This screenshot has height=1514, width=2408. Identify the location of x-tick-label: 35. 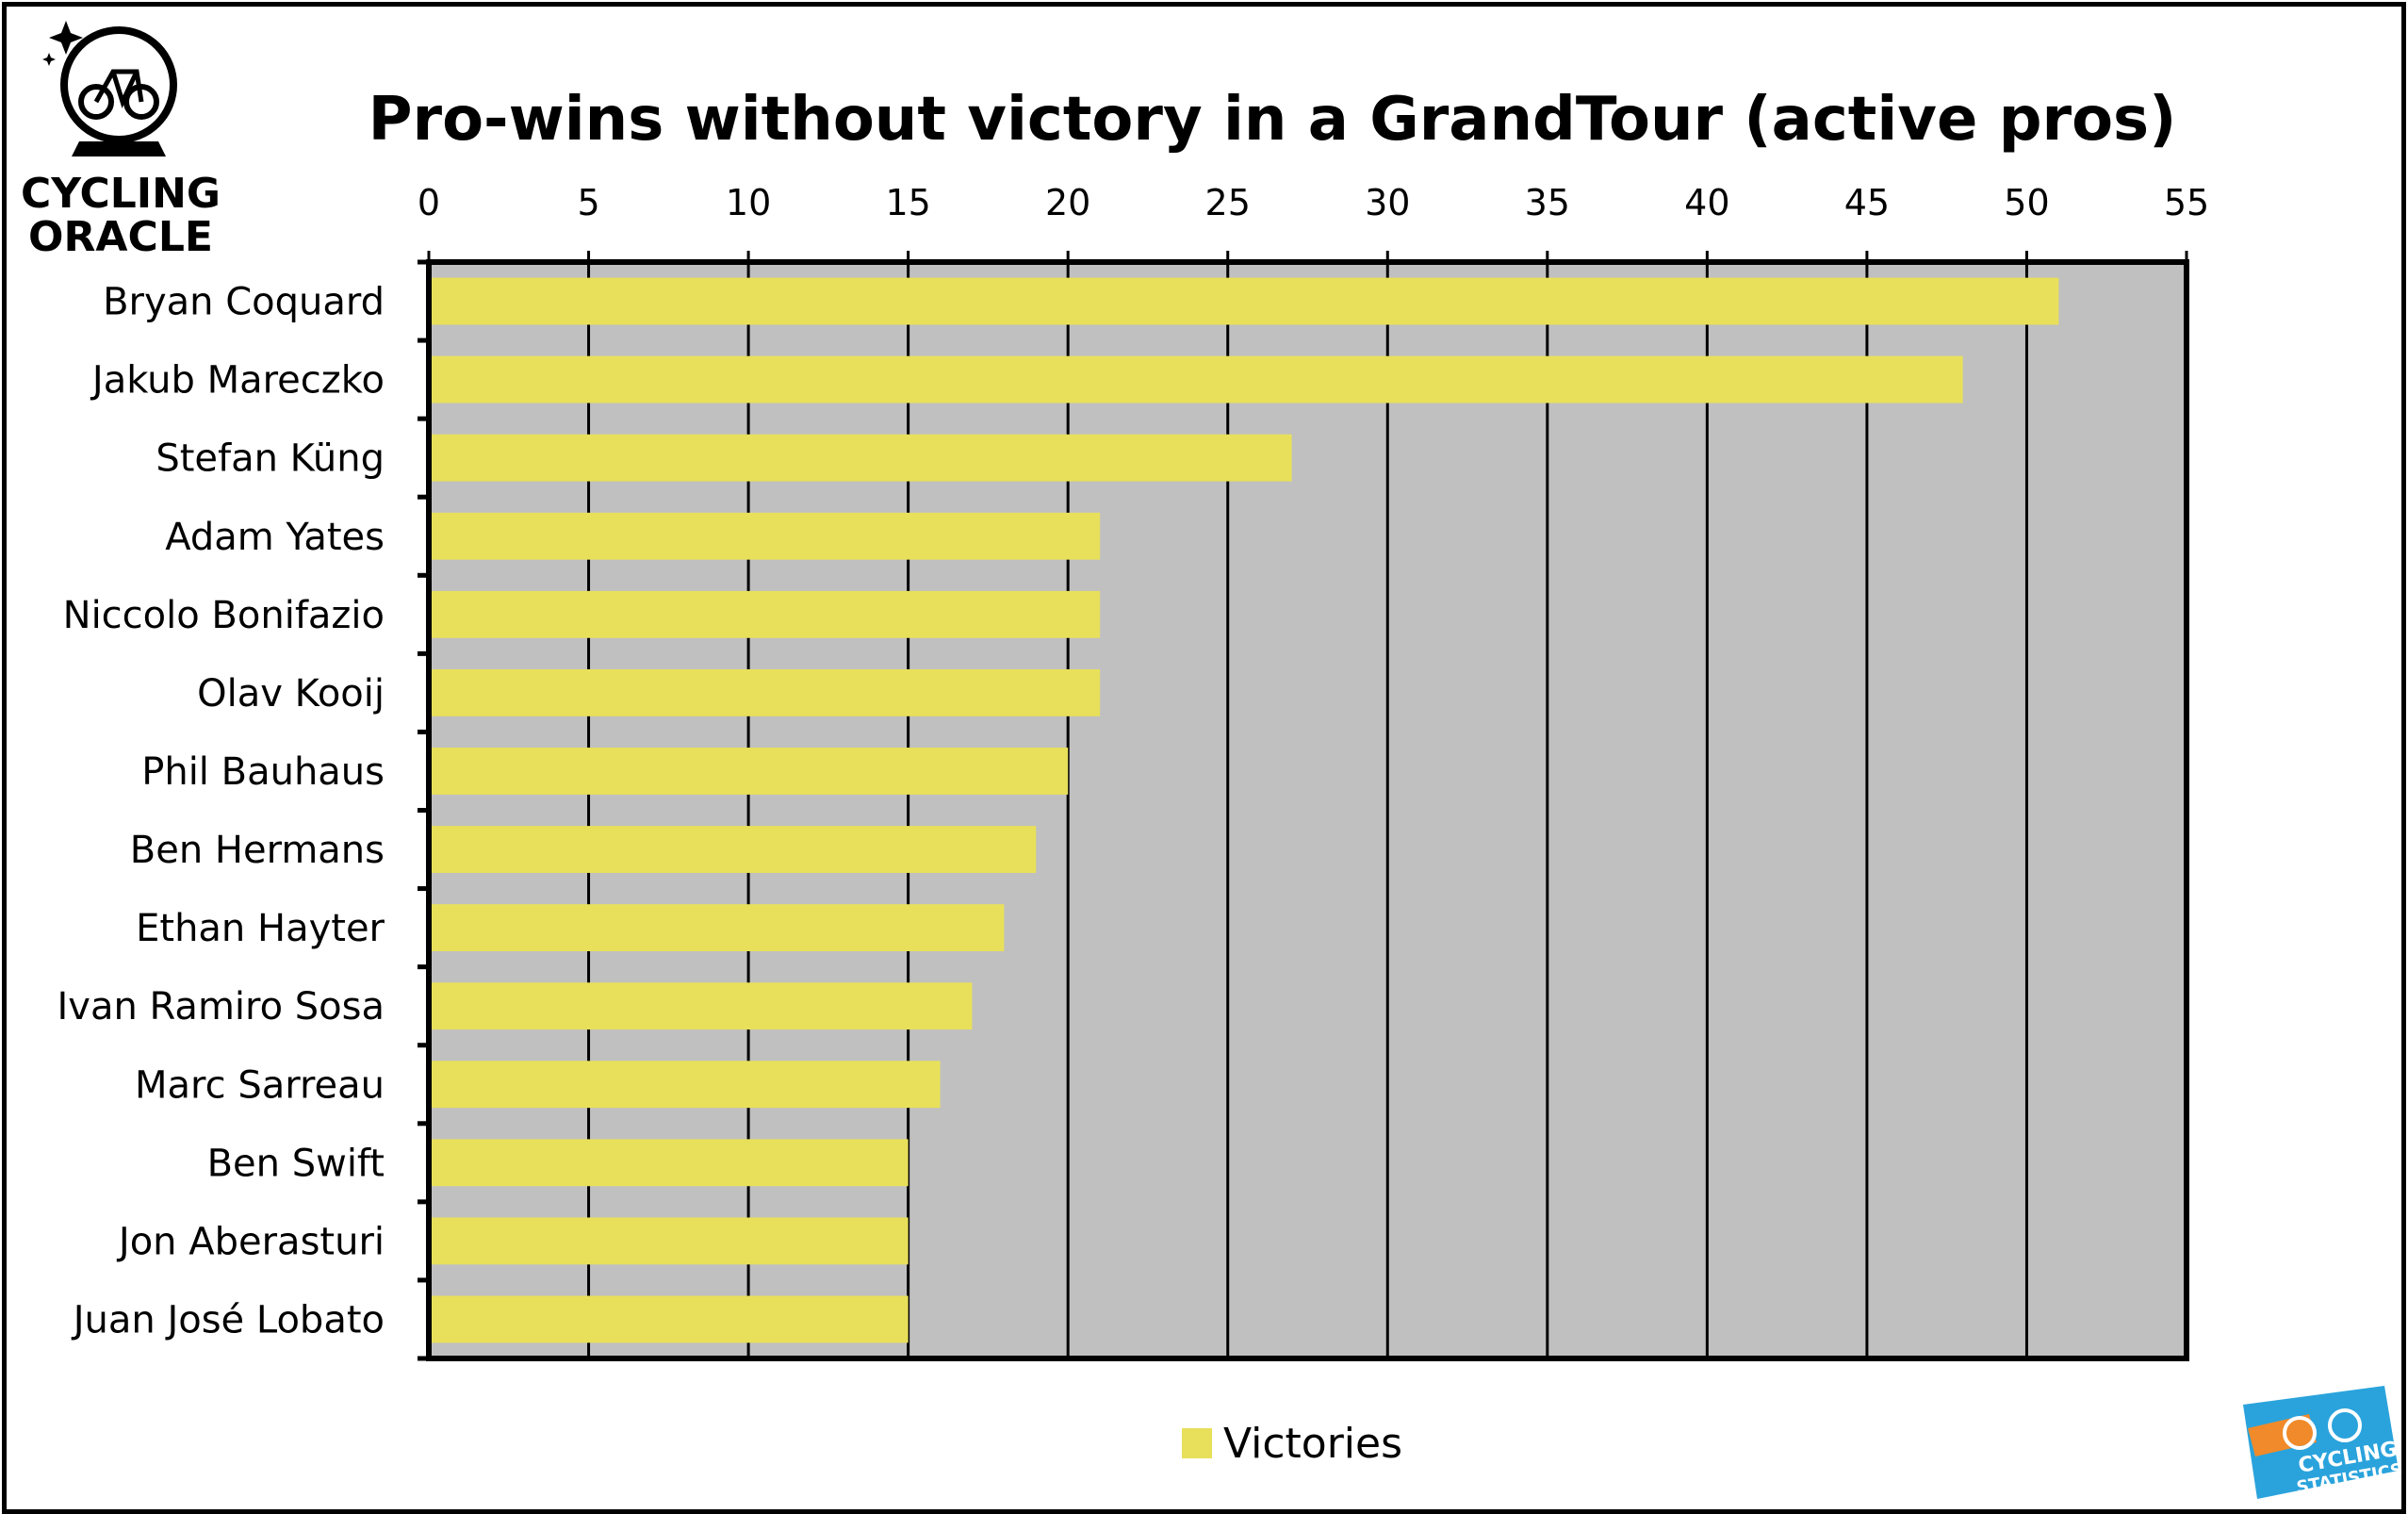
(1548, 202).